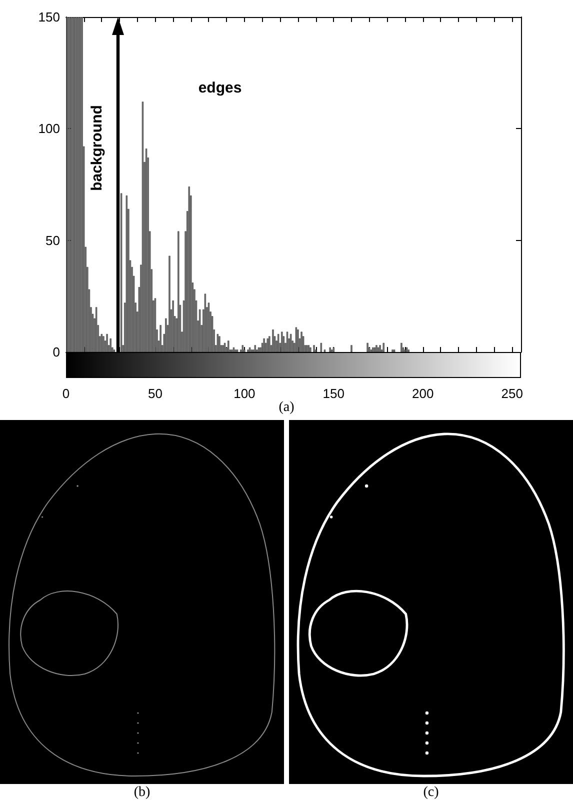 The width and height of the screenshot is (573, 802). Describe the element at coordinates (56, 352) in the screenshot. I see `y-tick-label: 0` at that location.